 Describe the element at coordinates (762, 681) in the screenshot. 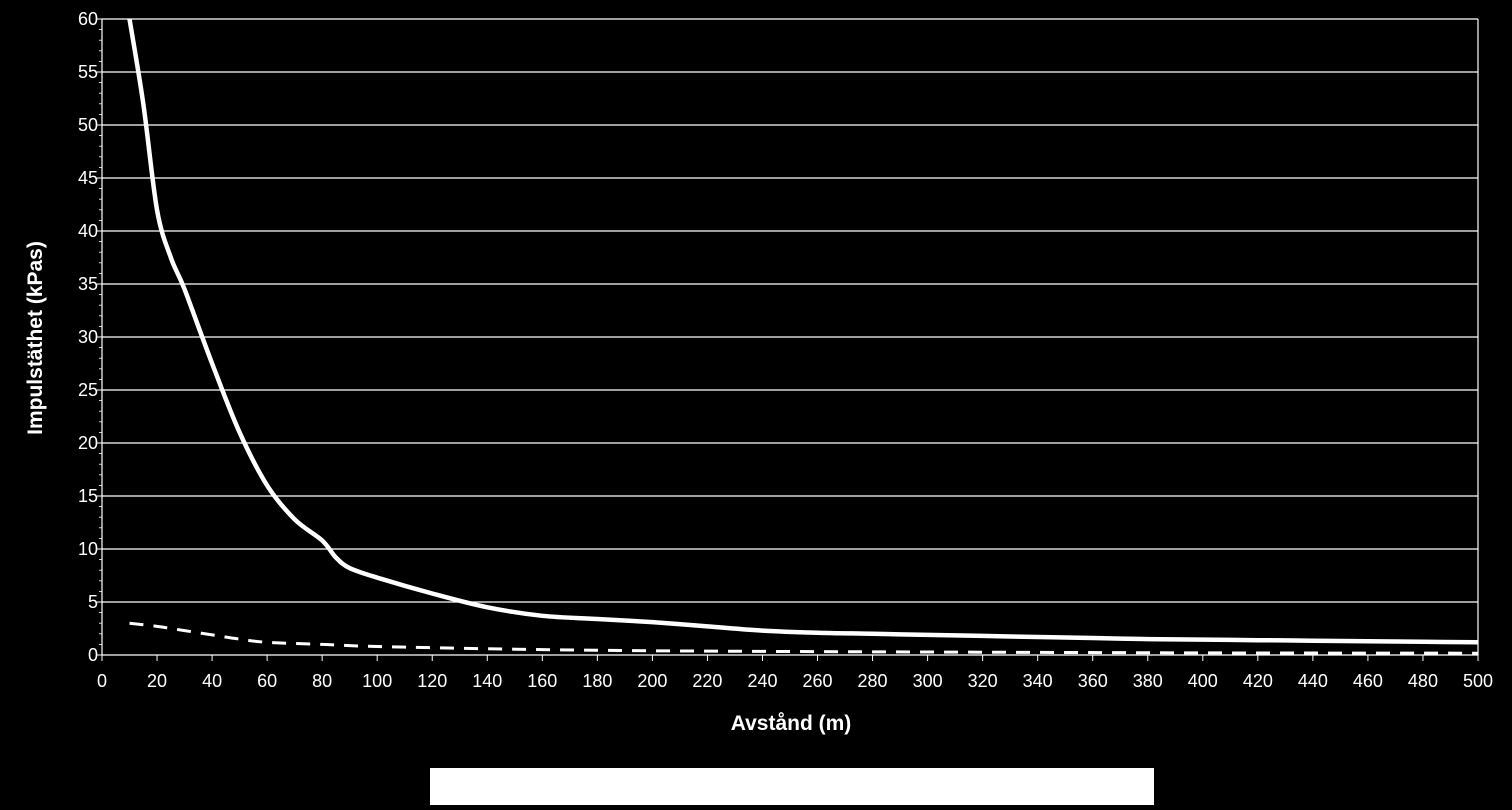

I see `x-tick-label: 240` at that location.